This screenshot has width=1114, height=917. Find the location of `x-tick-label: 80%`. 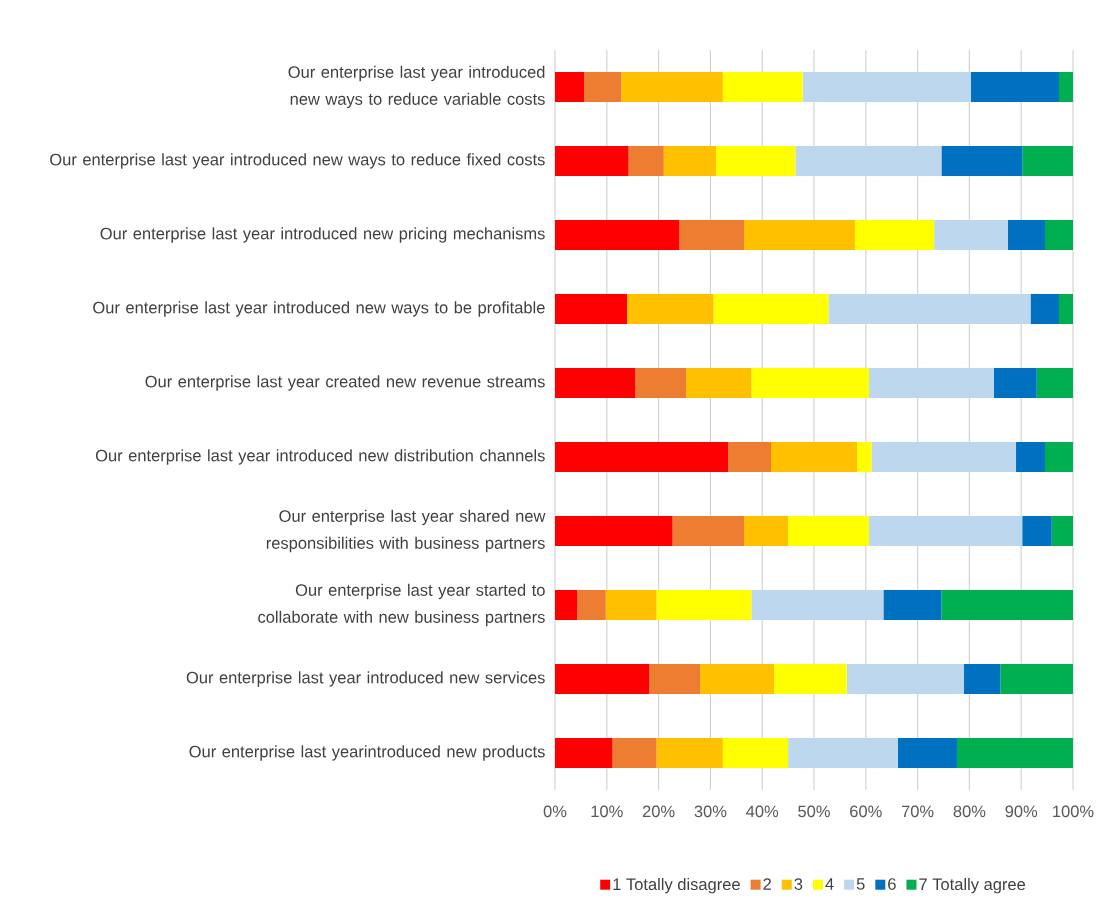

x-tick-label: 80% is located at coordinates (969, 811).